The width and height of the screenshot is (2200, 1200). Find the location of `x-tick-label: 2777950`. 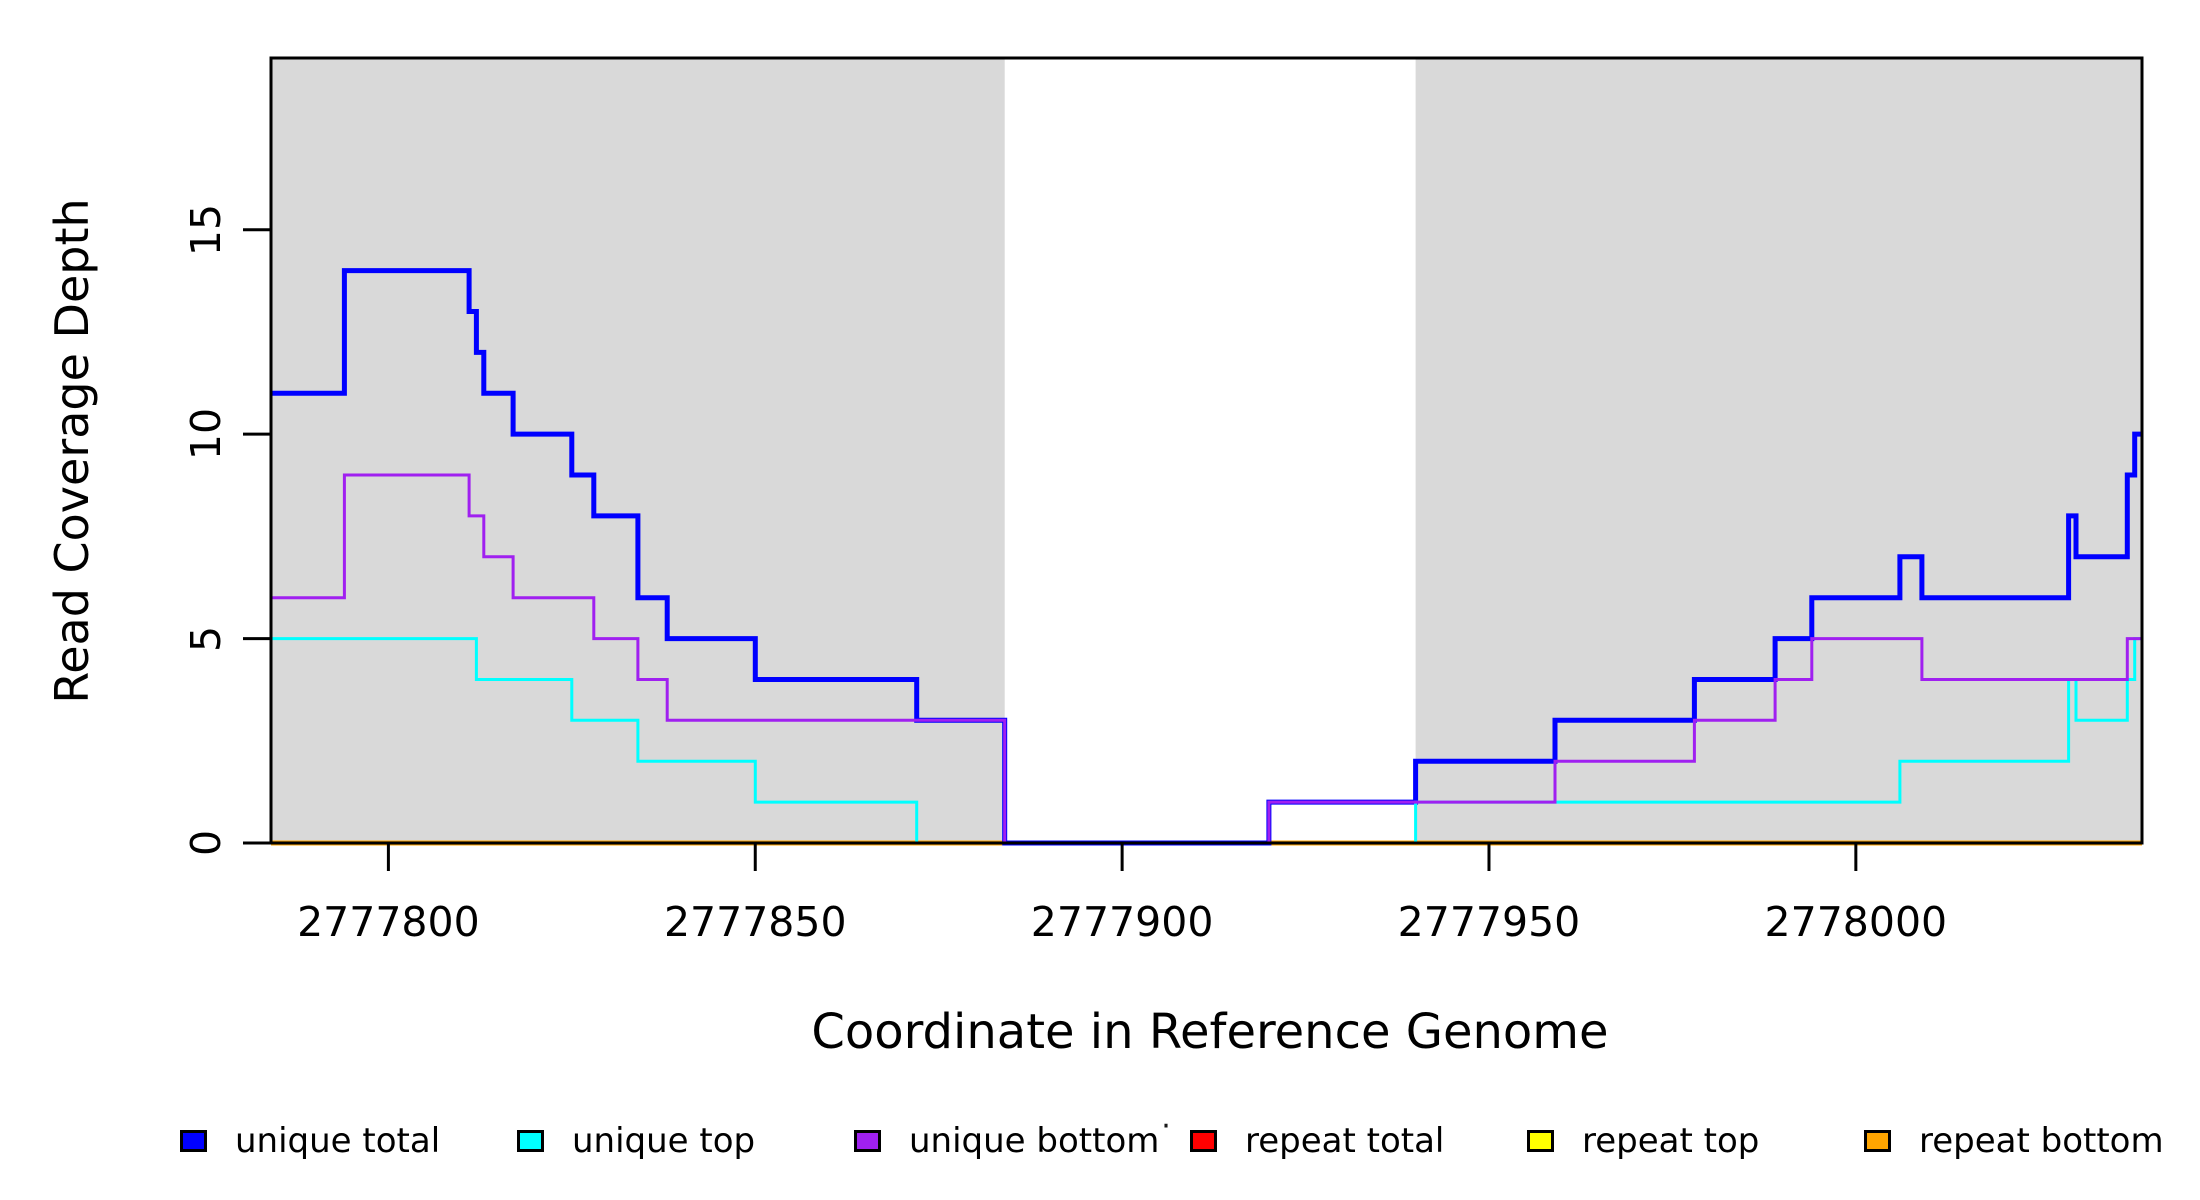

x-tick-label: 2777950 is located at coordinates (1489, 922).